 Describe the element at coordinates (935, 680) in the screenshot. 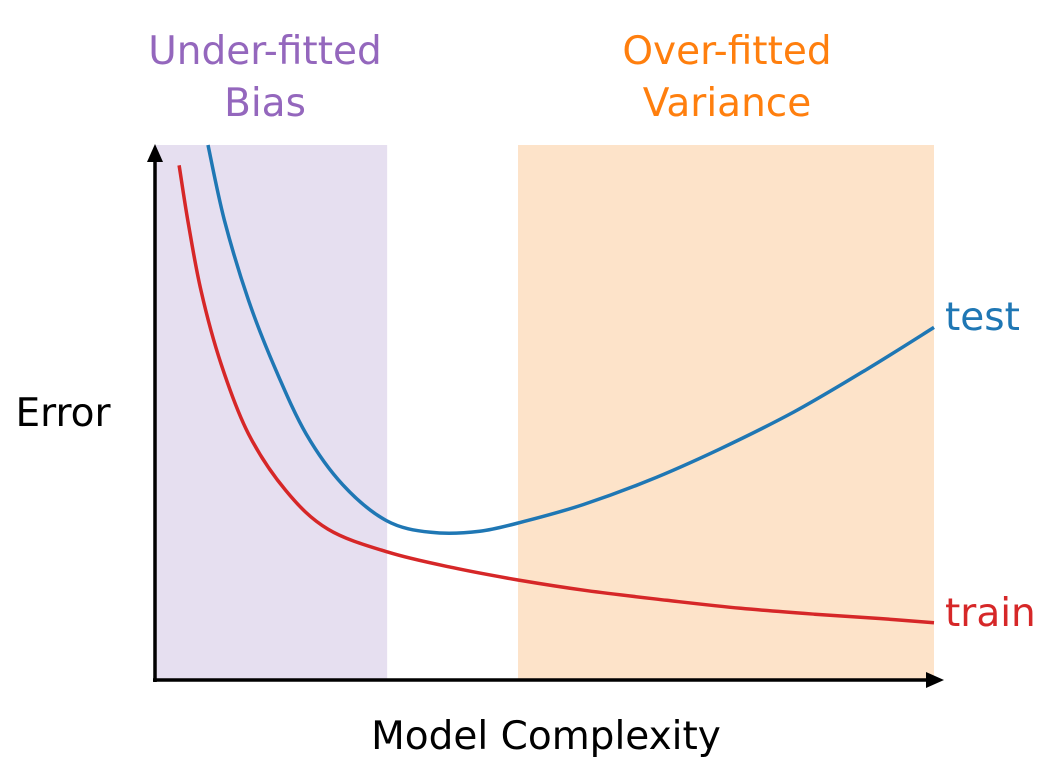

I see `x-axis-arrow-icon` at that location.